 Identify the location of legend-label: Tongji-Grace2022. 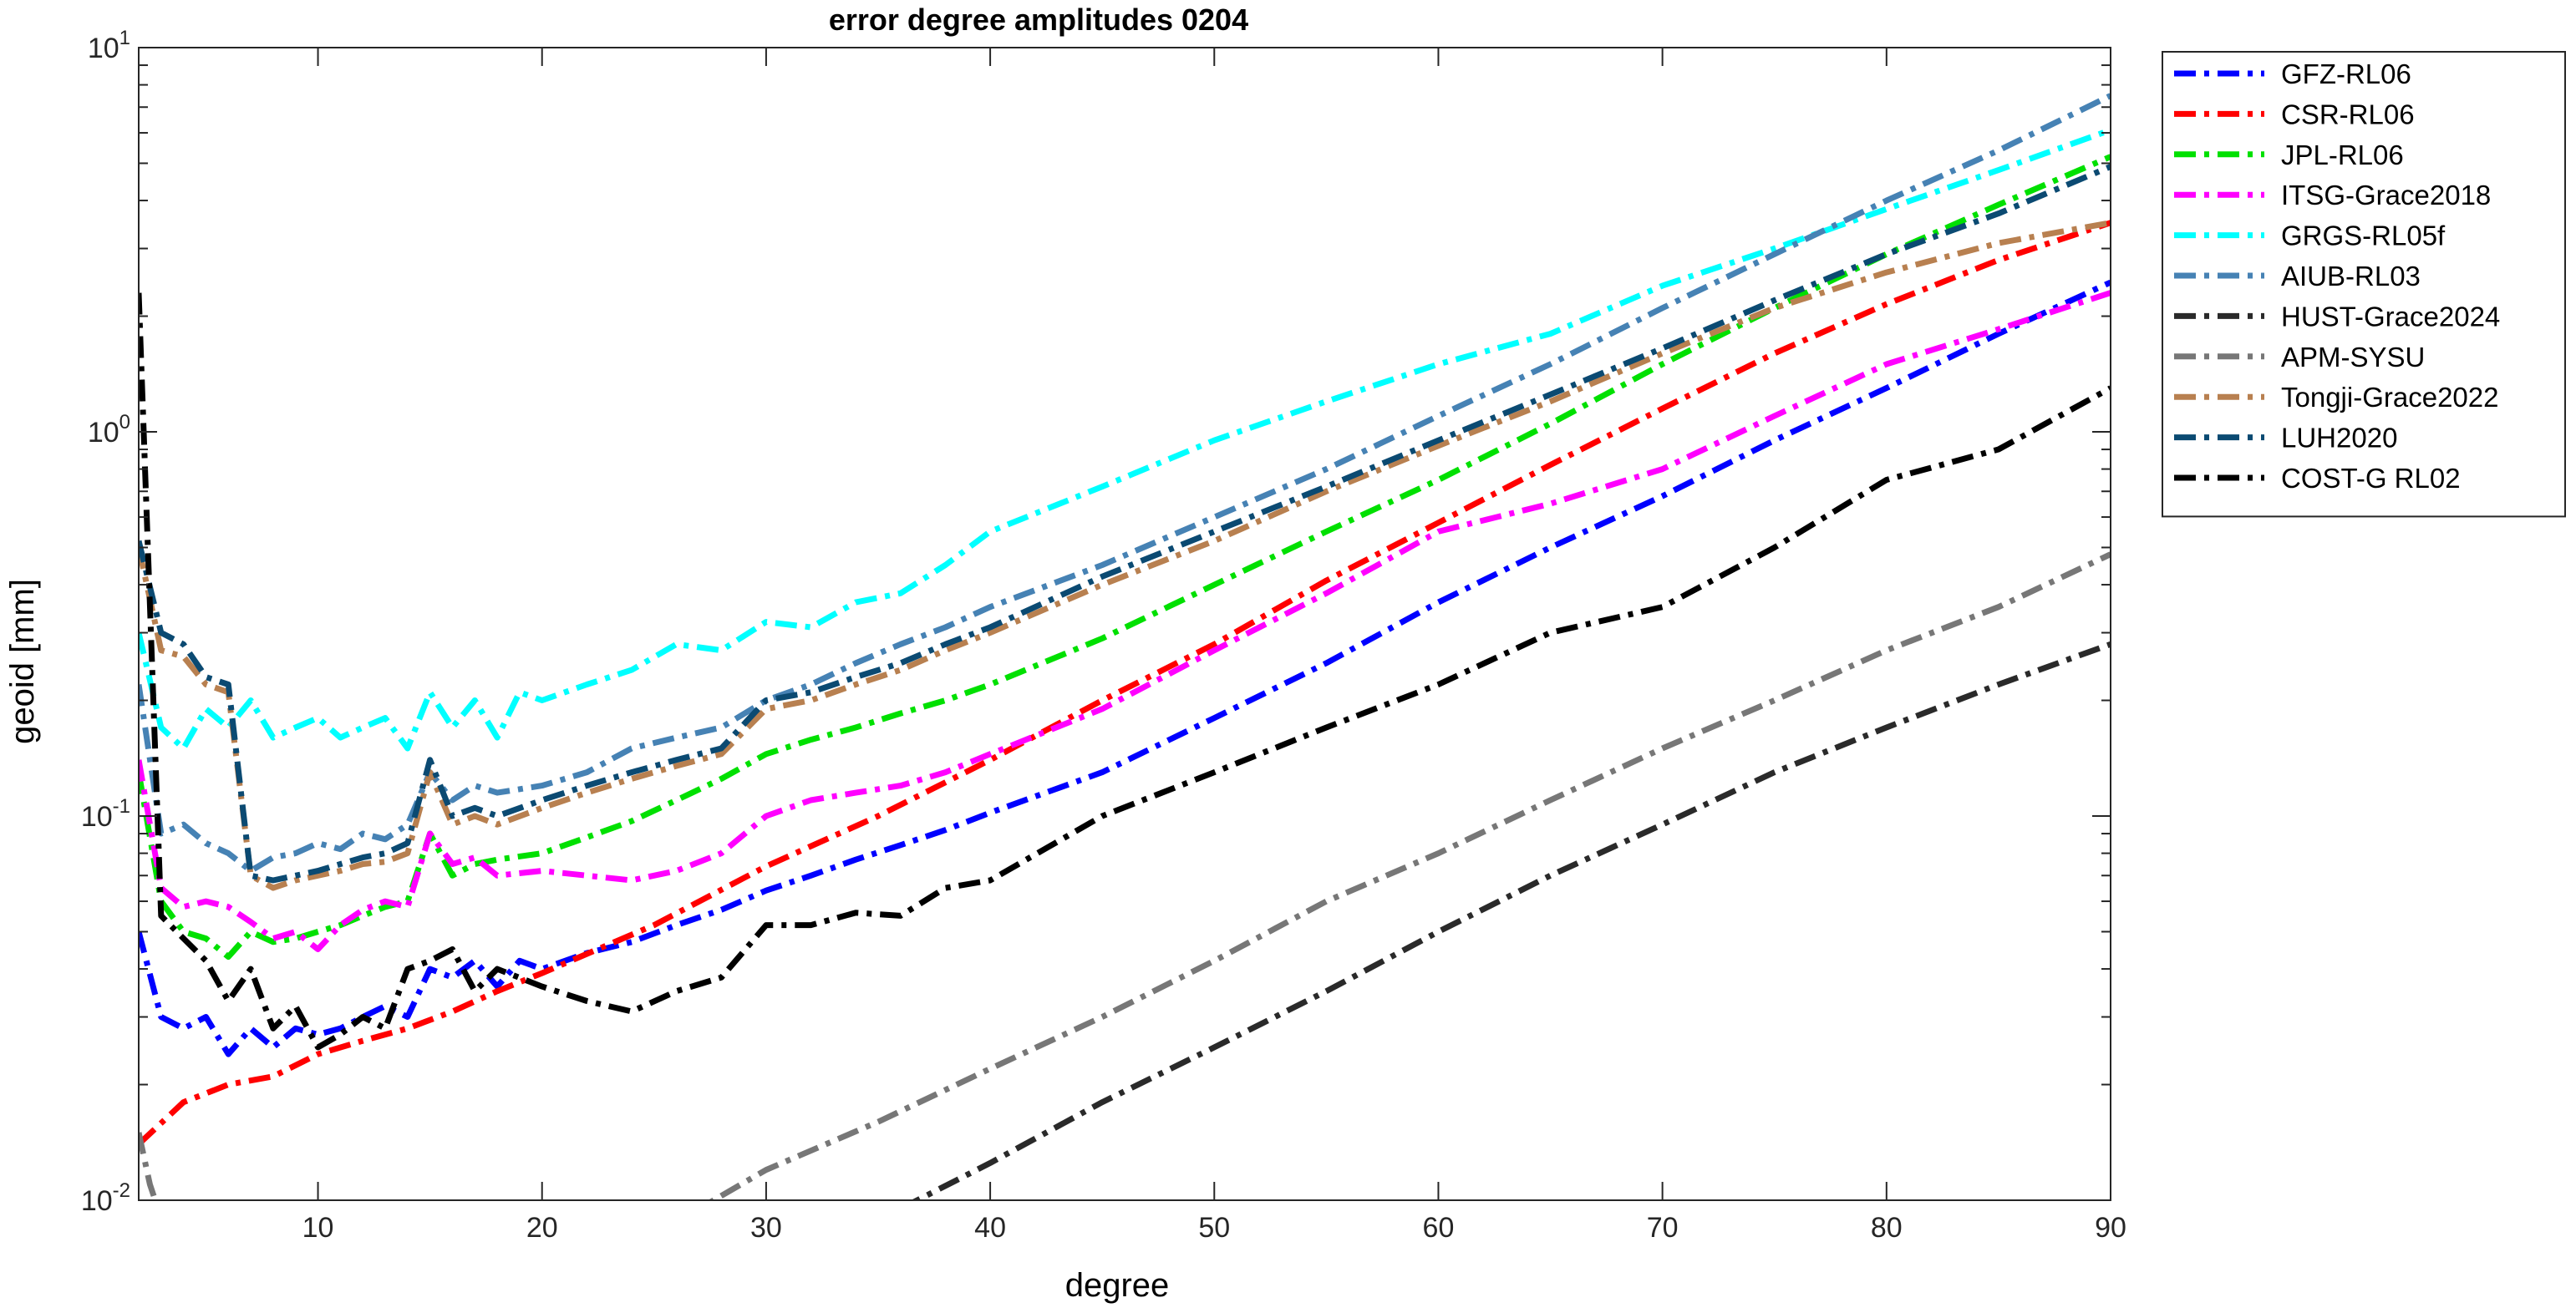
(2390, 397).